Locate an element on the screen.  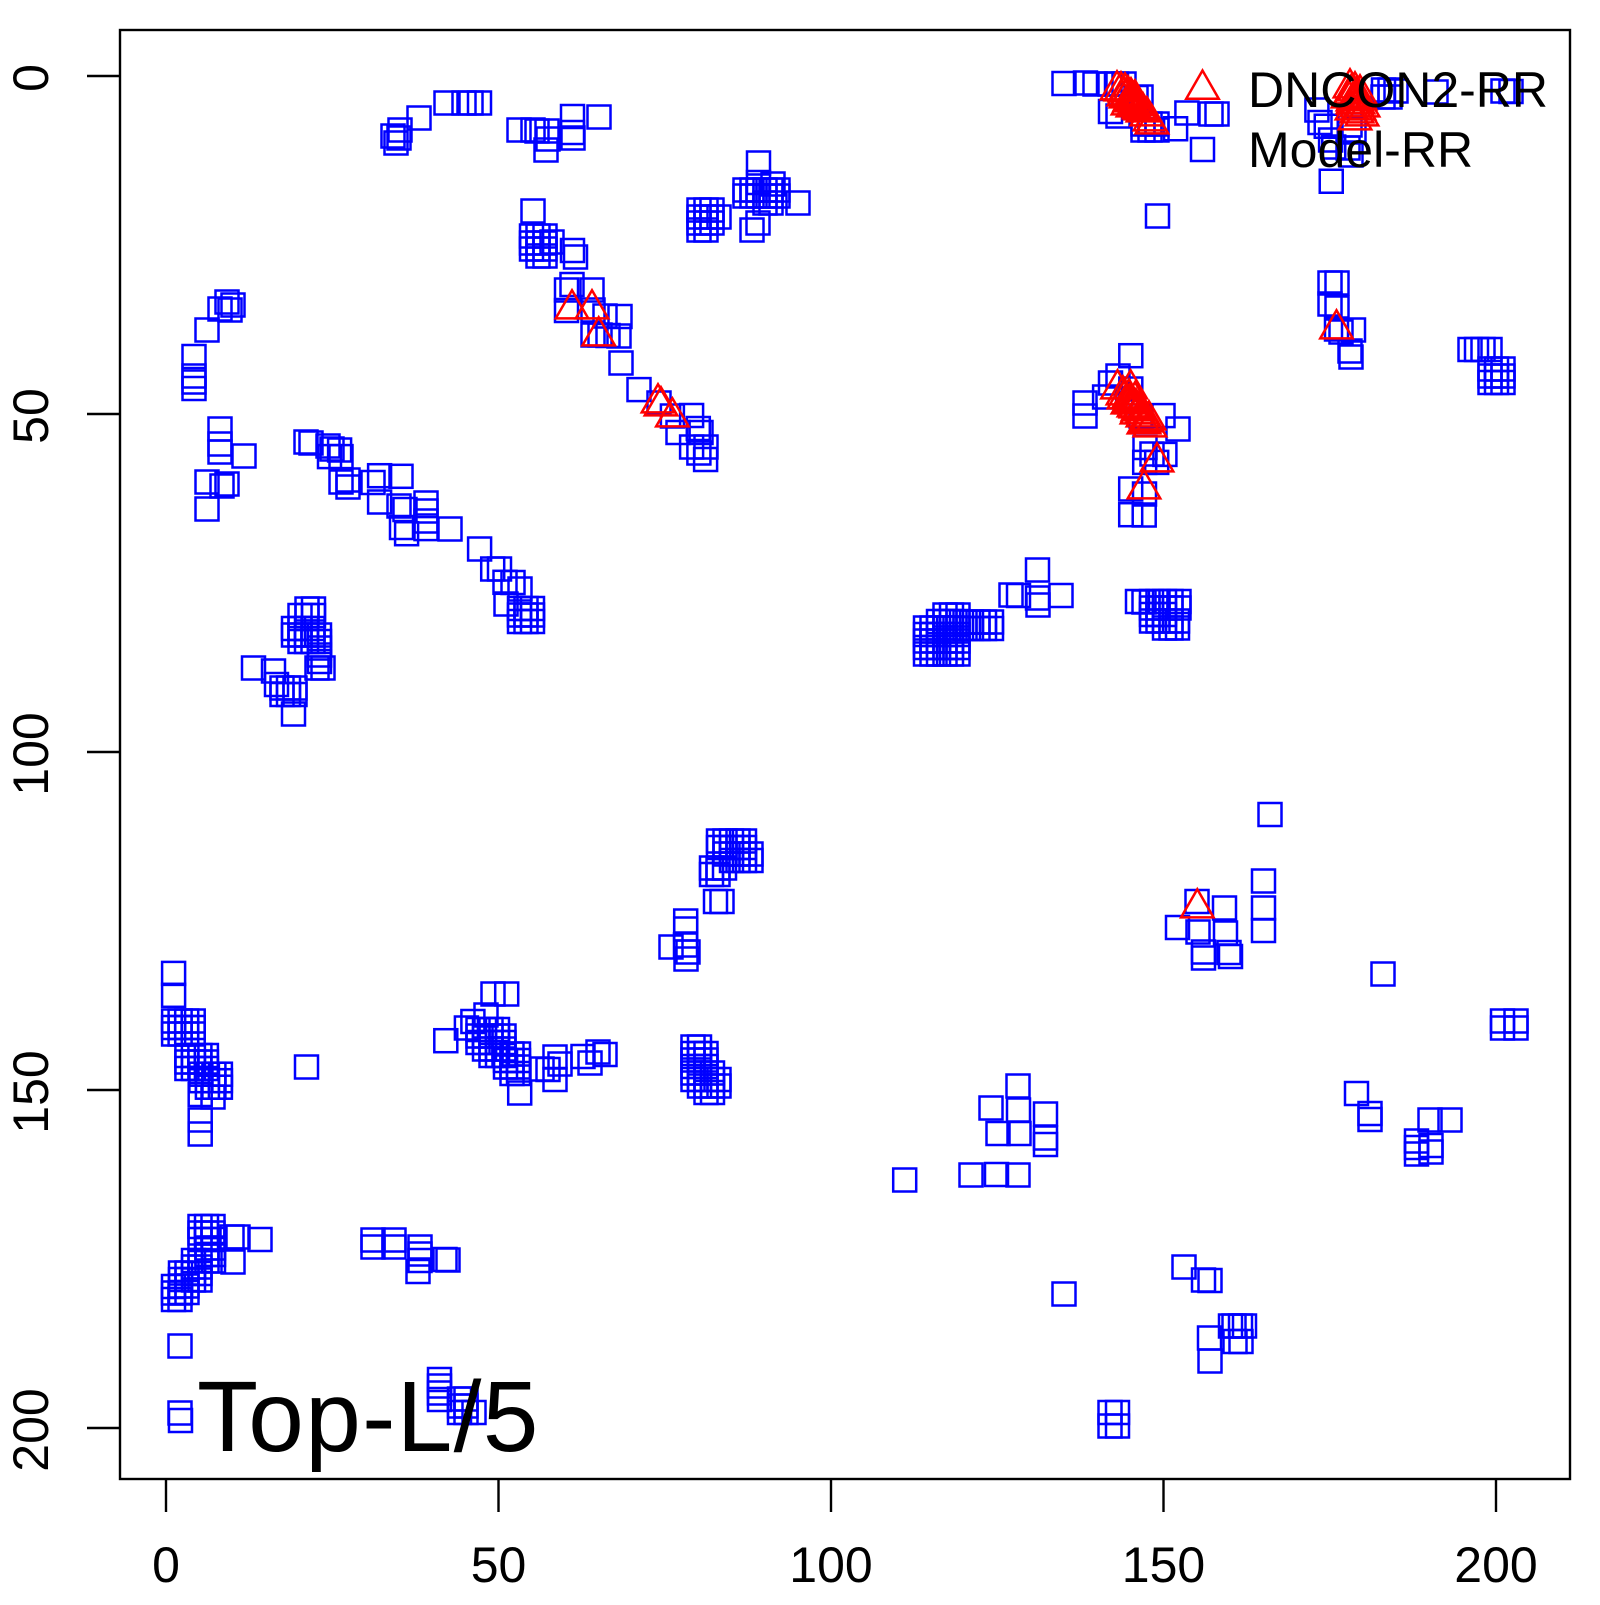
svg-text: DNCON2-RR is located at coordinates (1398, 90).